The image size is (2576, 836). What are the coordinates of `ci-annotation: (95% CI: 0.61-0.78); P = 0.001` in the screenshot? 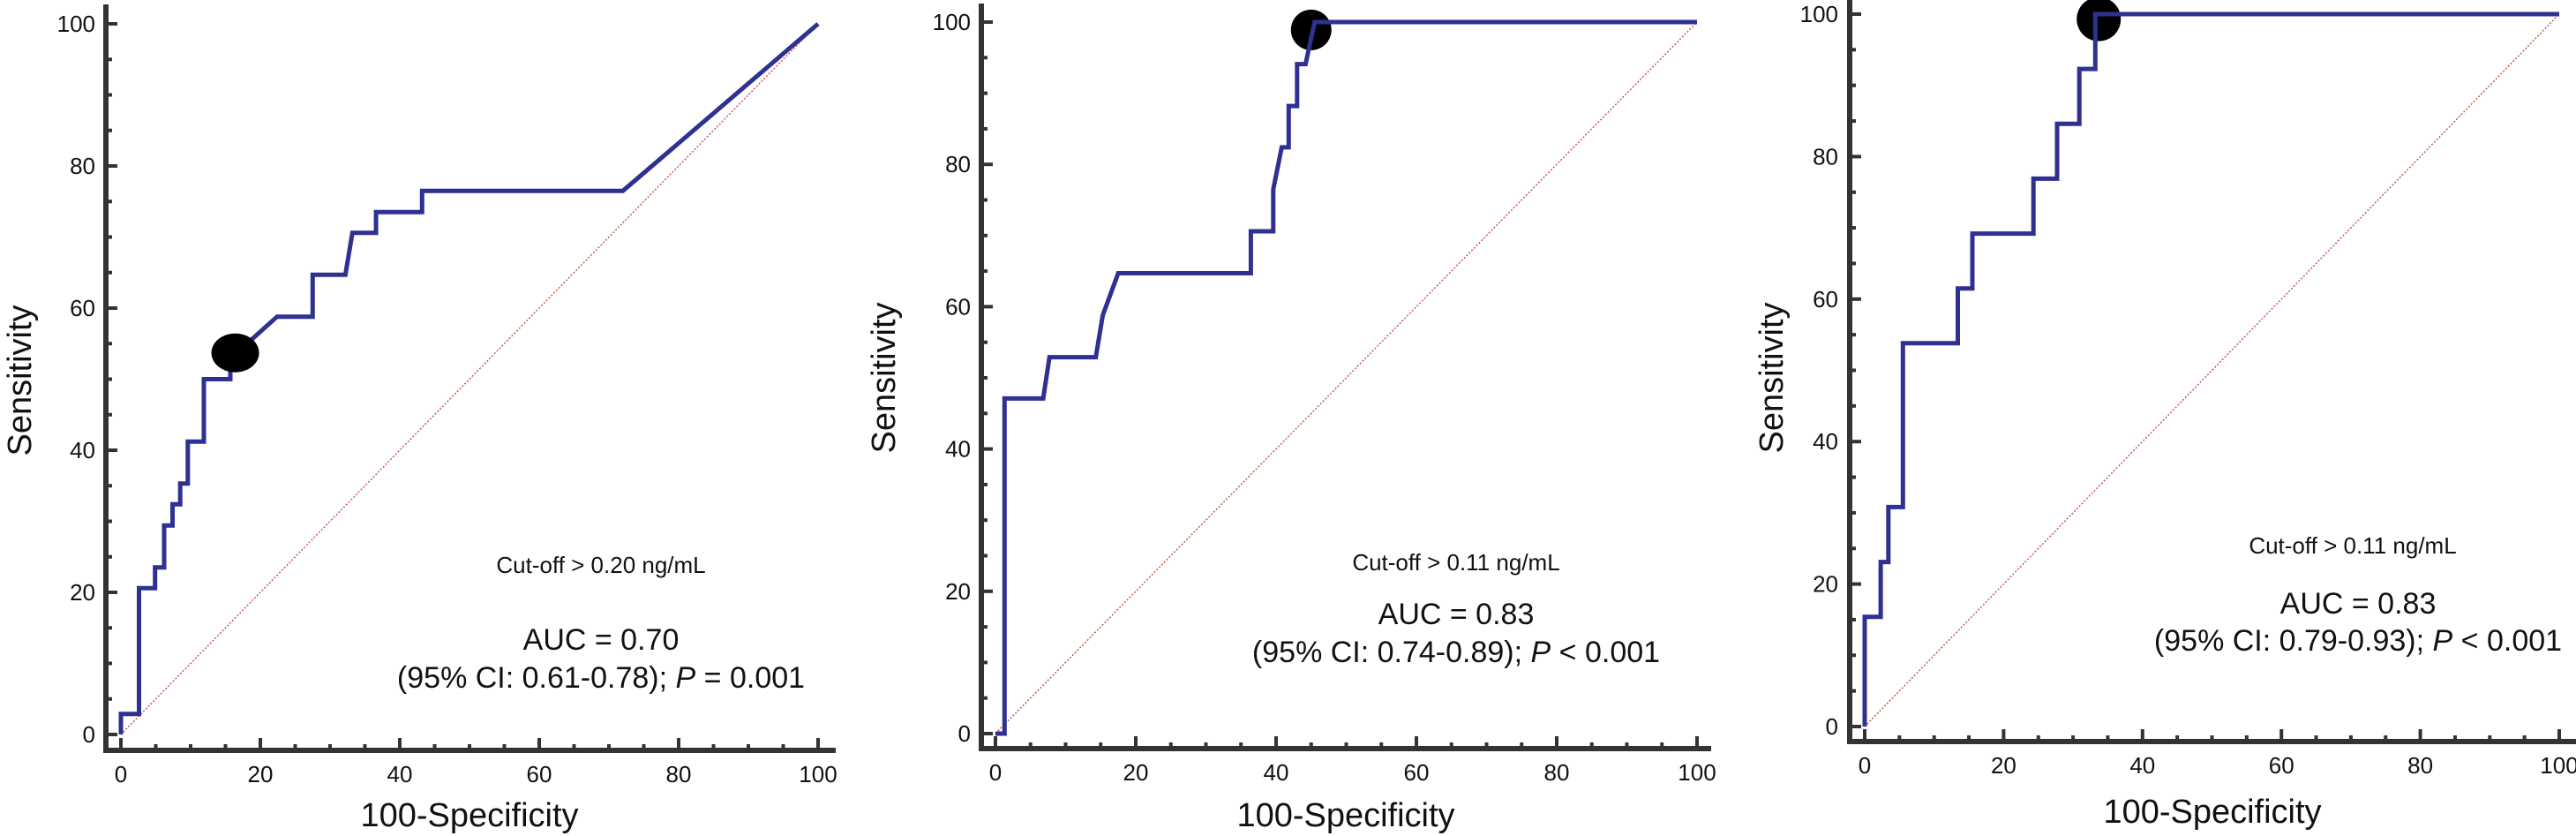 It's located at (601, 678).